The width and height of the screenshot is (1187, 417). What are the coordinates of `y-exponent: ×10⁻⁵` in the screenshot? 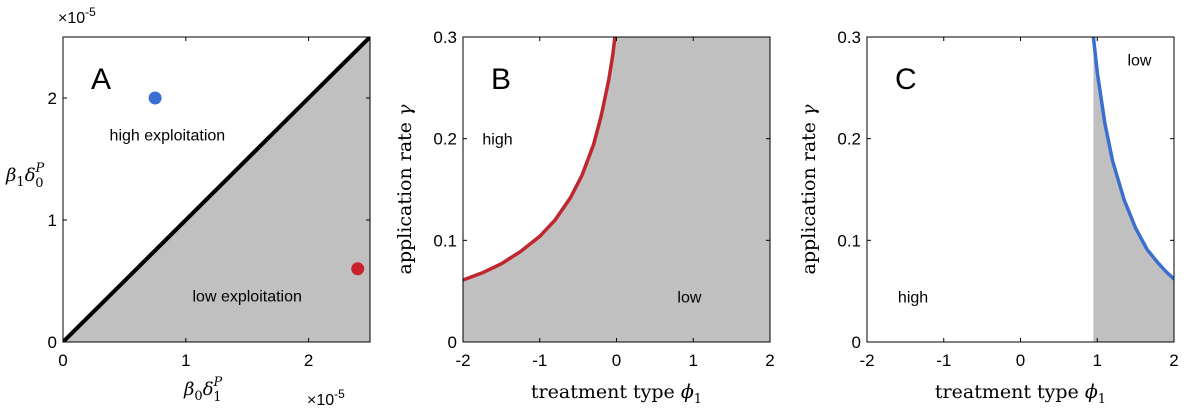 It's located at (77, 16).